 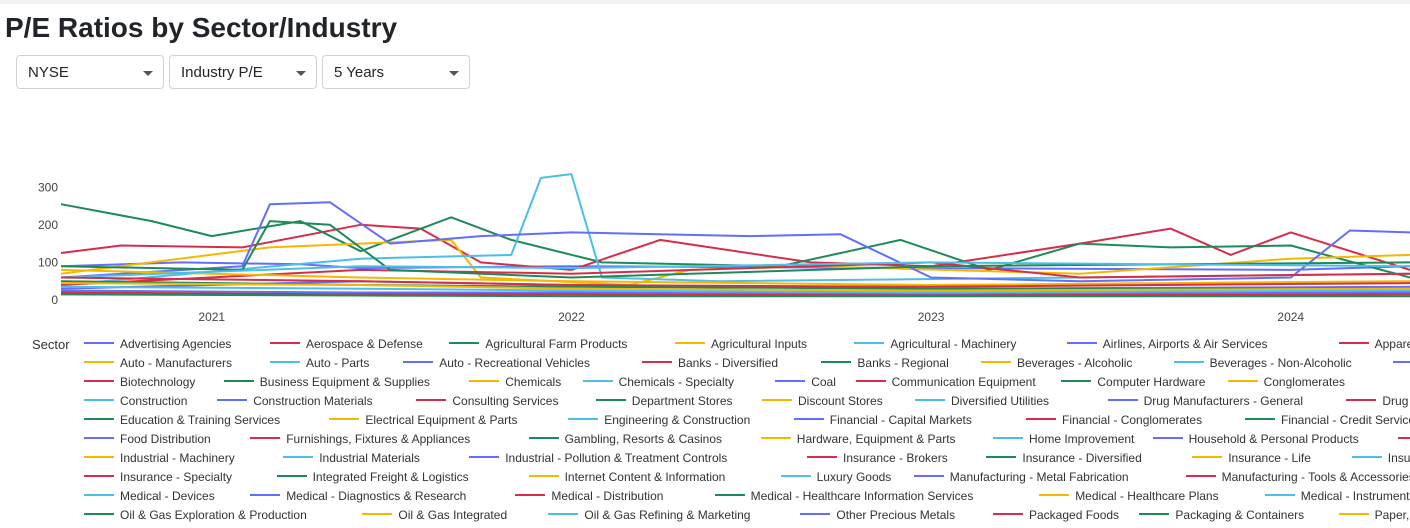 I want to click on legend-item: Medical - Distribution, so click(x=589, y=497).